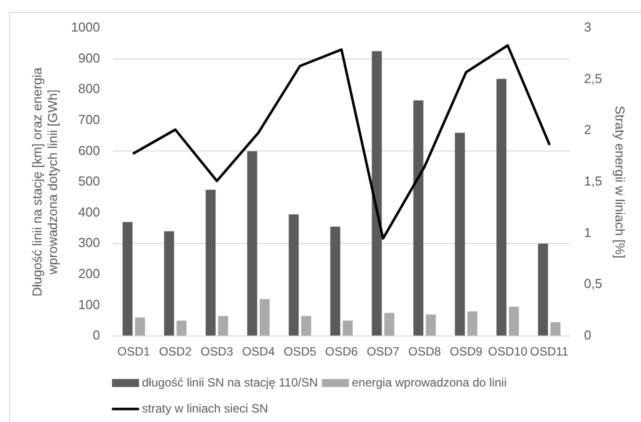 The height and width of the screenshot is (422, 641). What do you see at coordinates (175, 351) in the screenshot?
I see `x-tick-label: OSD2` at bounding box center [175, 351].